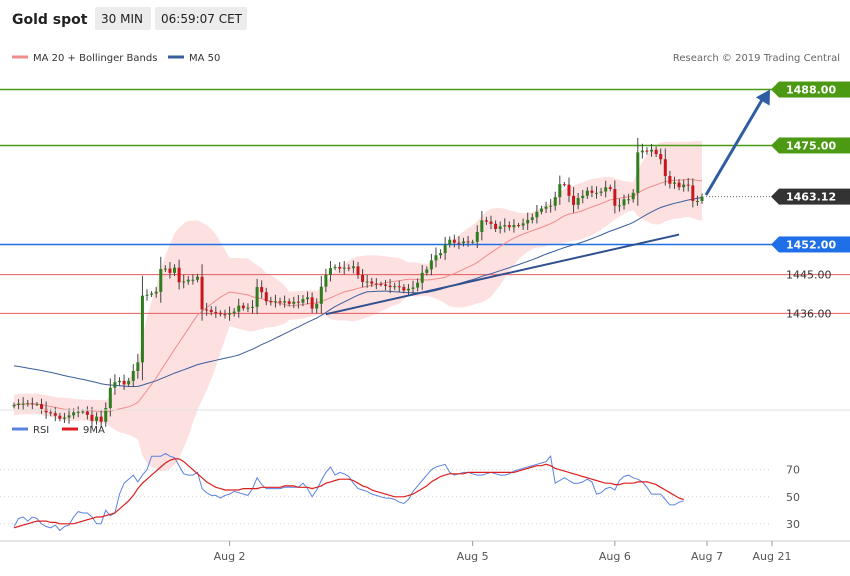 The image size is (850, 576). Describe the element at coordinates (811, 197) in the screenshot. I see `last-price-label: 1463.12` at that location.